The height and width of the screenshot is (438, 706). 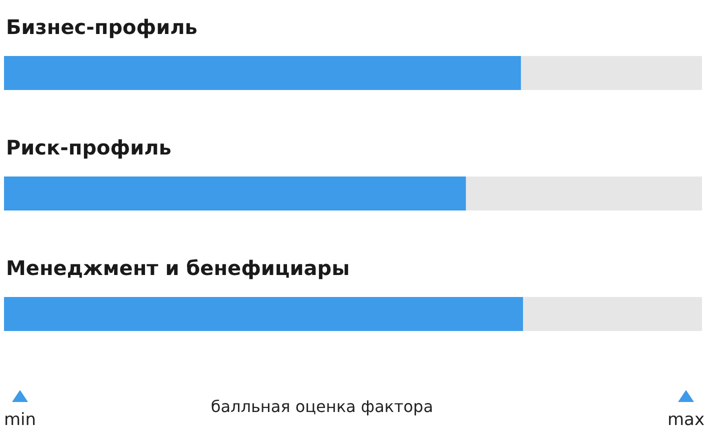 I want to click on y-tick-label: Риск-профиль, so click(x=89, y=148).